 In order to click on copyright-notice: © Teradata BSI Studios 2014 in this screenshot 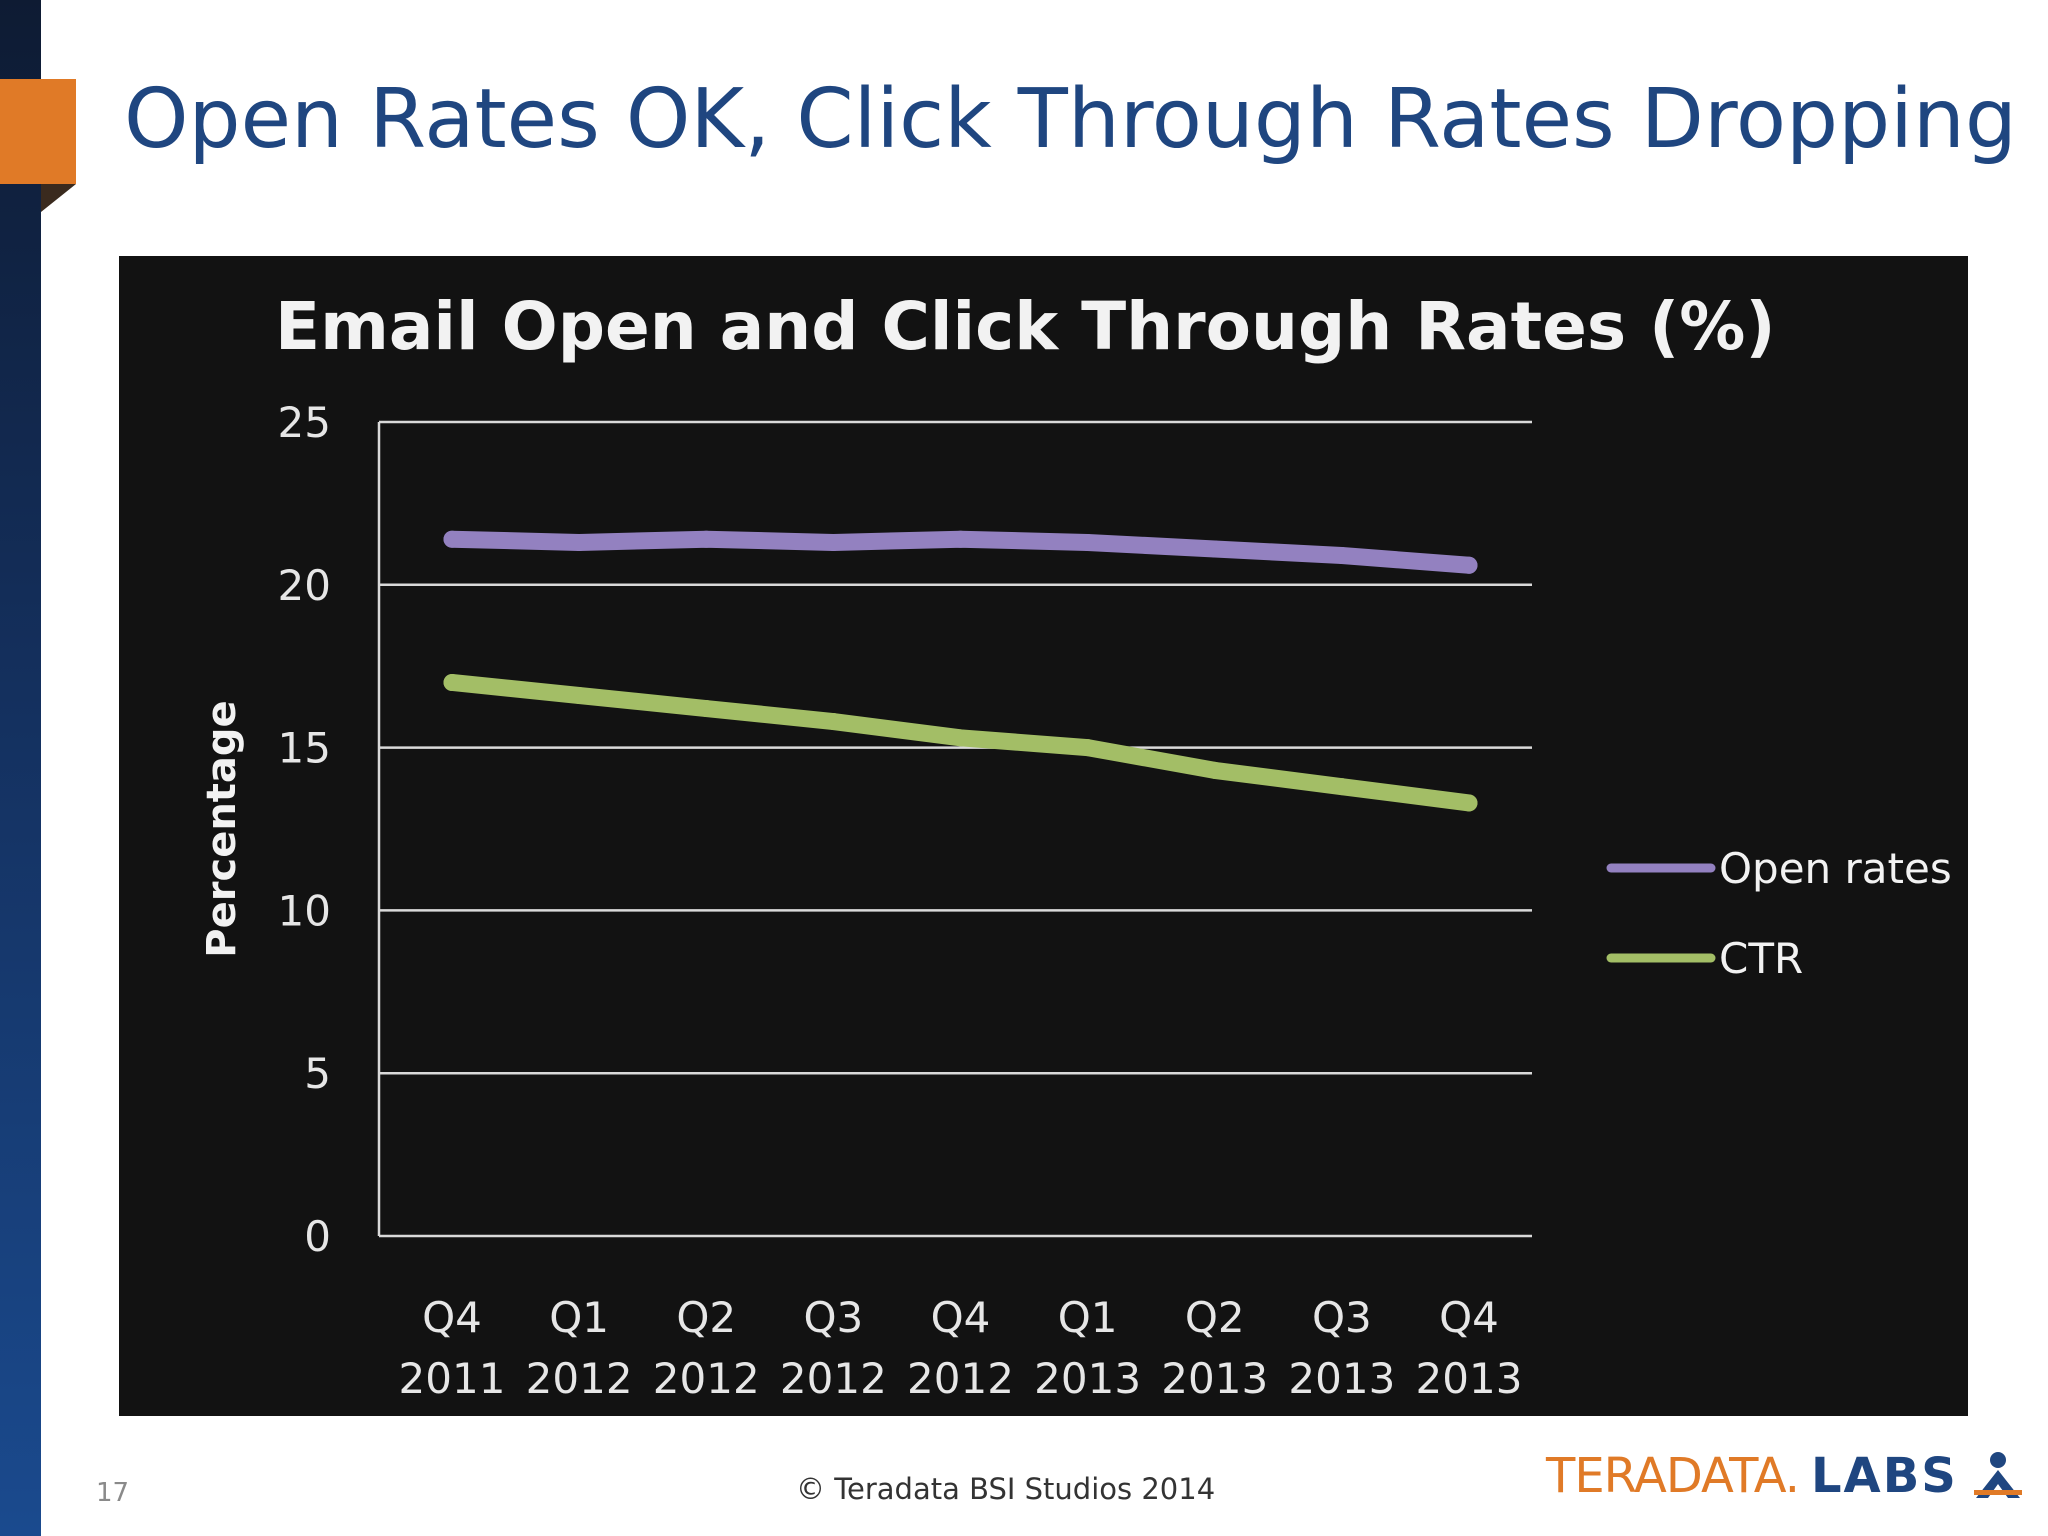, I will do `click(1006, 1489)`.